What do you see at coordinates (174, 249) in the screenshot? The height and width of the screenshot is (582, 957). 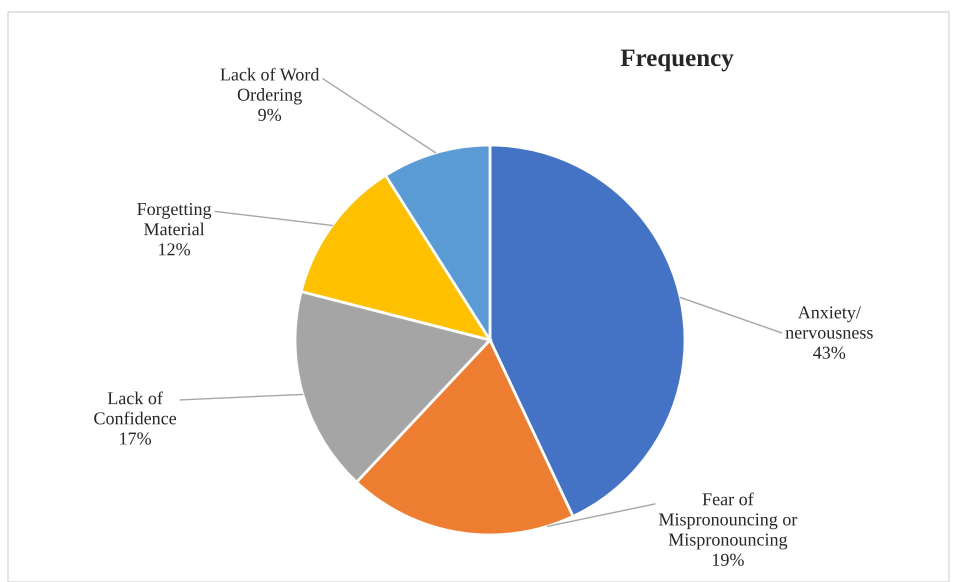 I see `data-label: 12%` at bounding box center [174, 249].